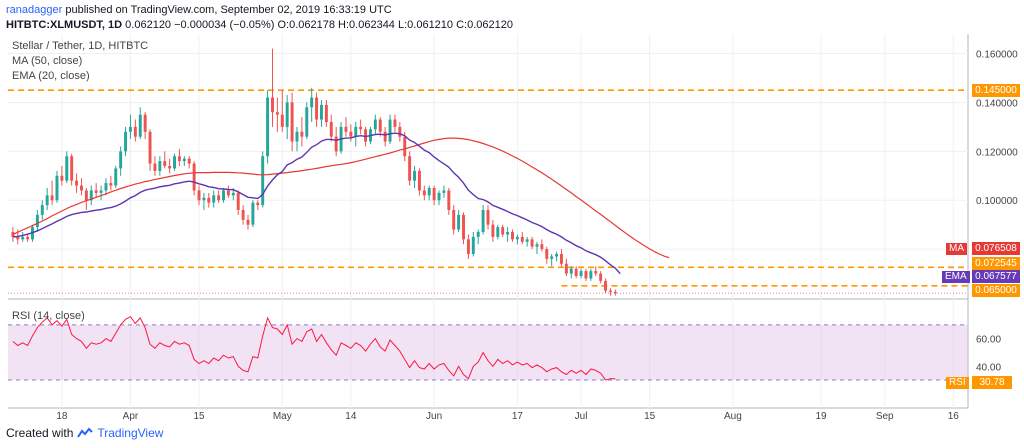 The width and height of the screenshot is (1024, 448). I want to click on y-tick-label: 0.120000, so click(997, 152).